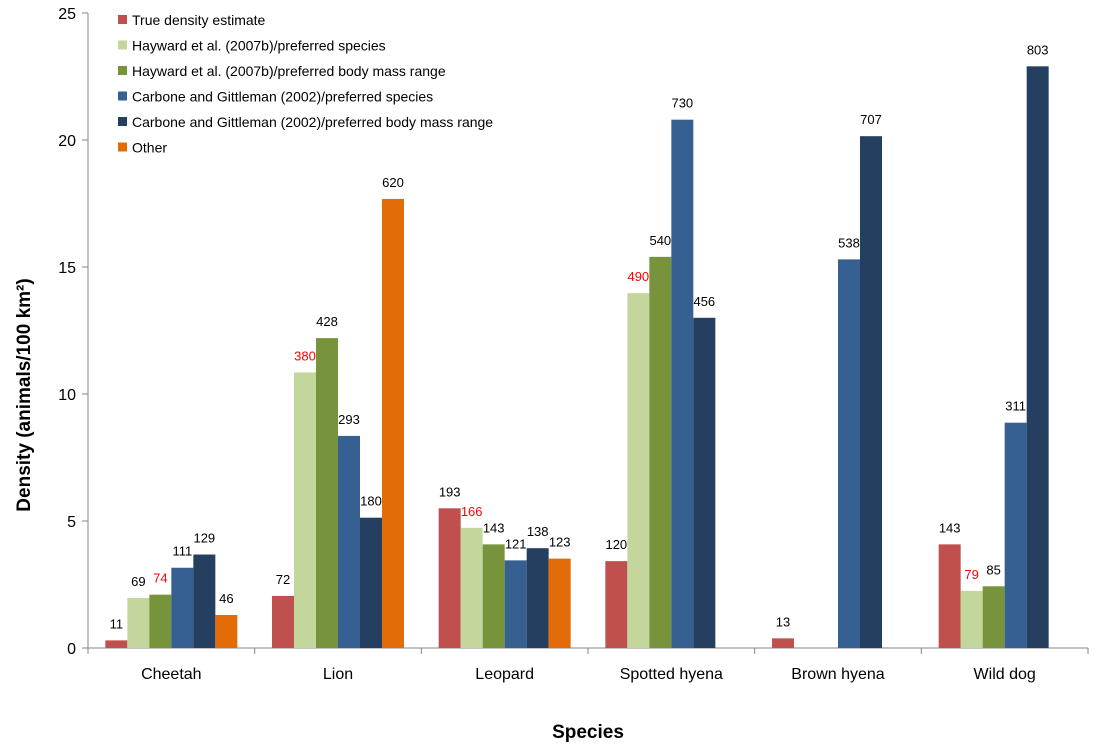  Describe the element at coordinates (204, 538) in the screenshot. I see `data-label: 129` at that location.